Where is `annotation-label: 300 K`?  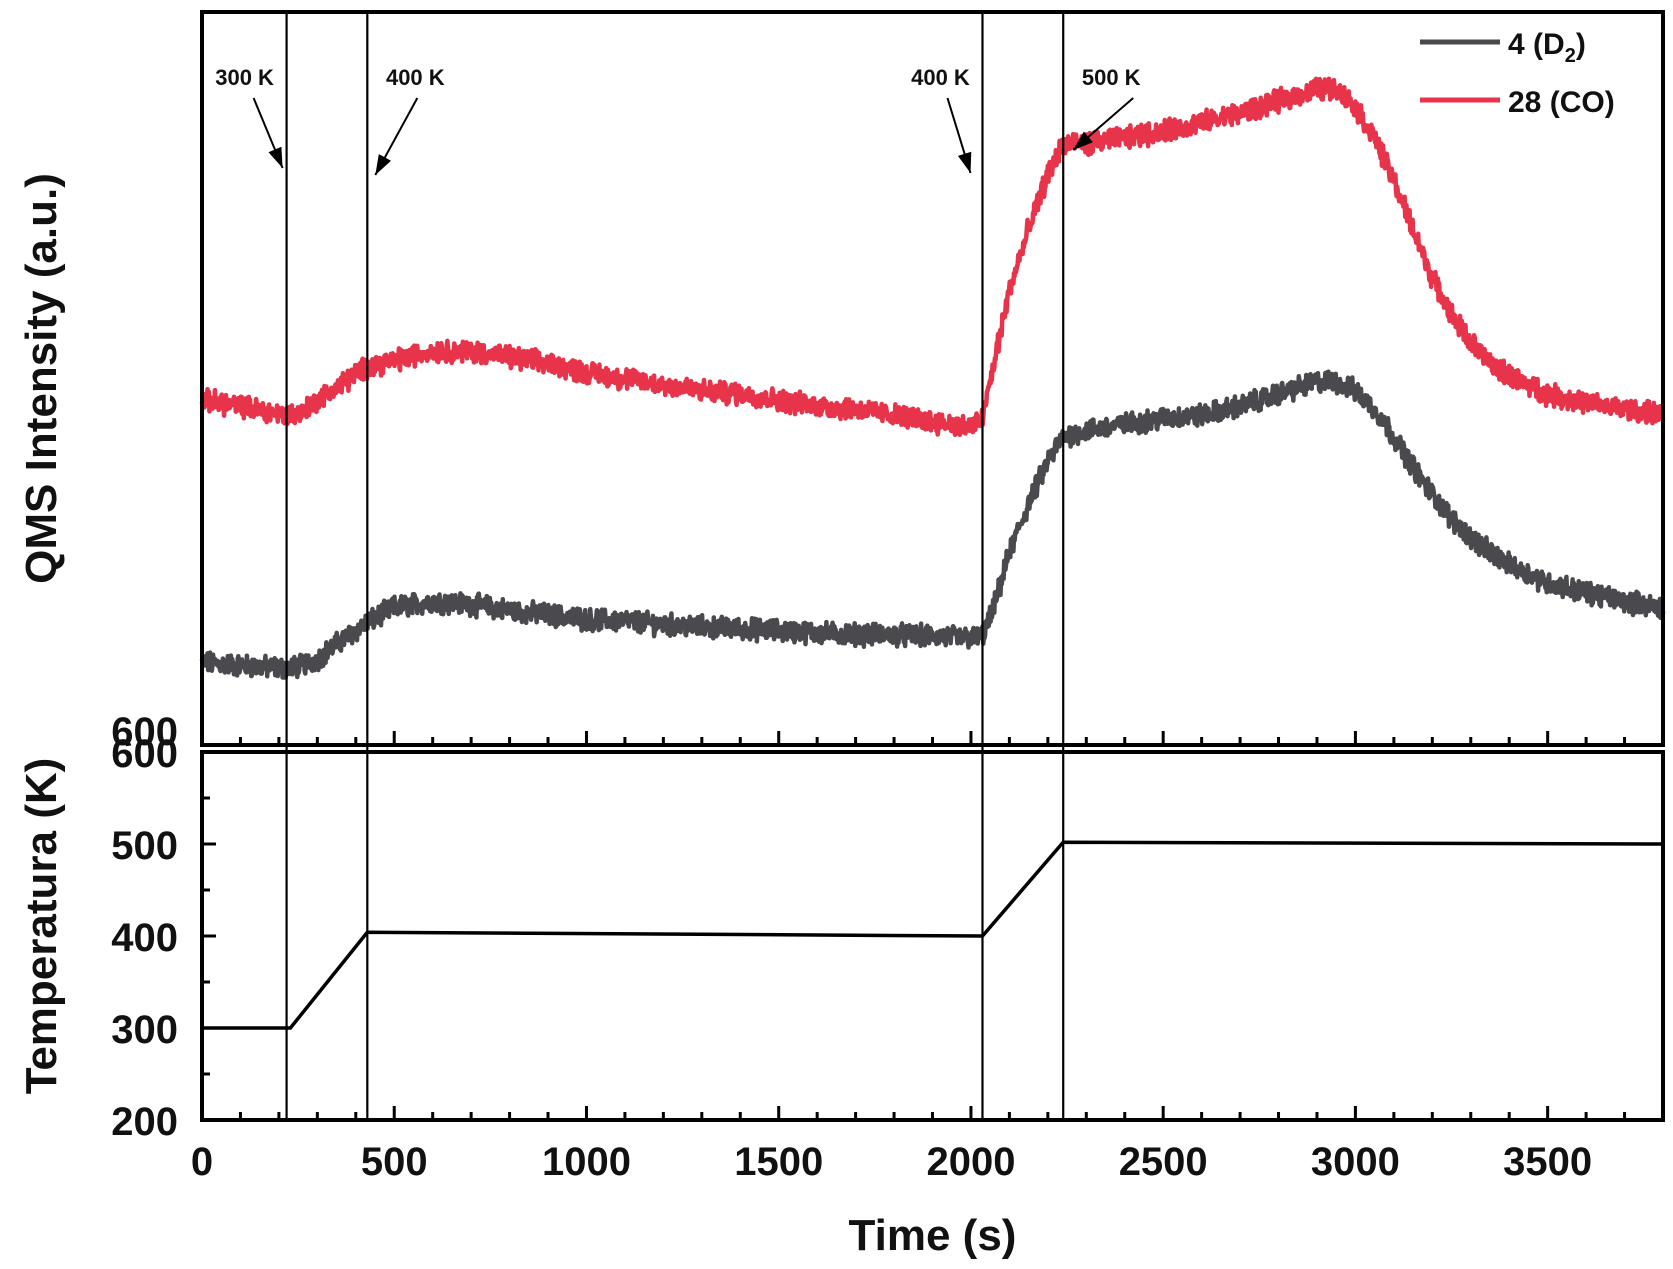 annotation-label: 300 K is located at coordinates (244, 77).